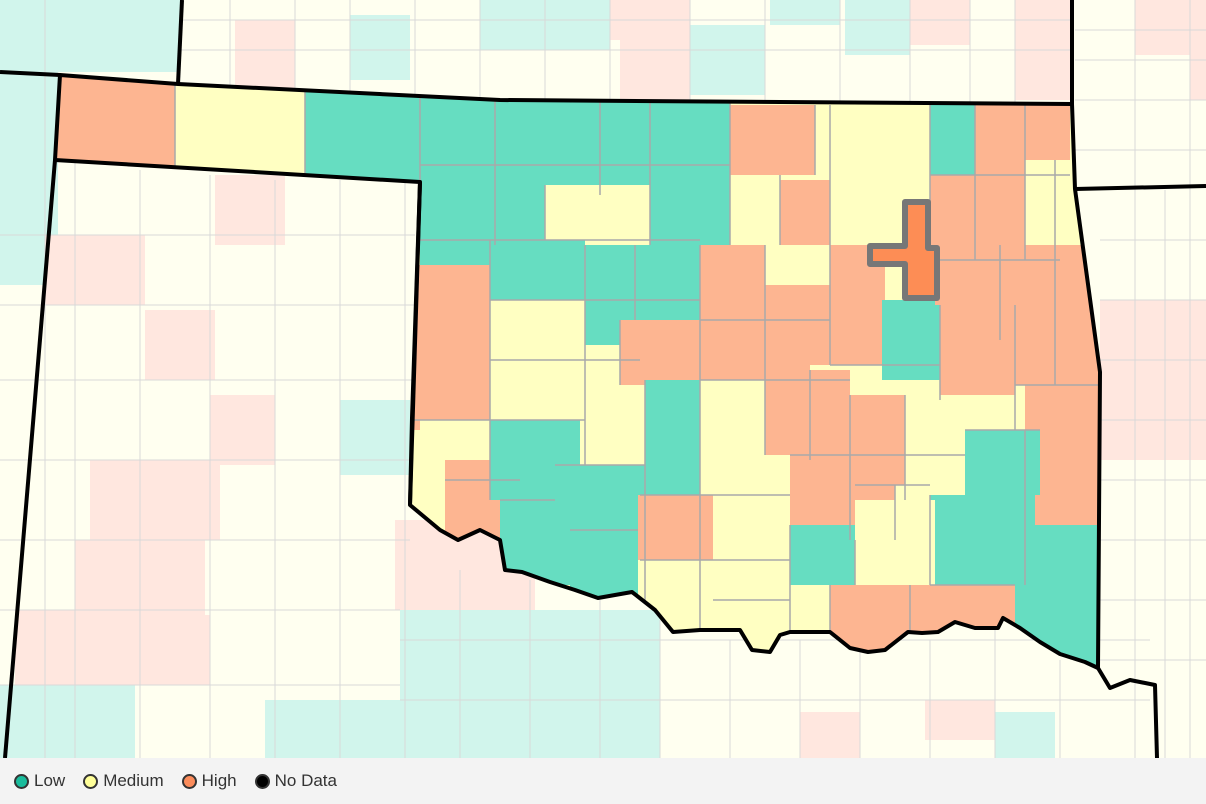  I want to click on county-garfield, so click(690, 210).